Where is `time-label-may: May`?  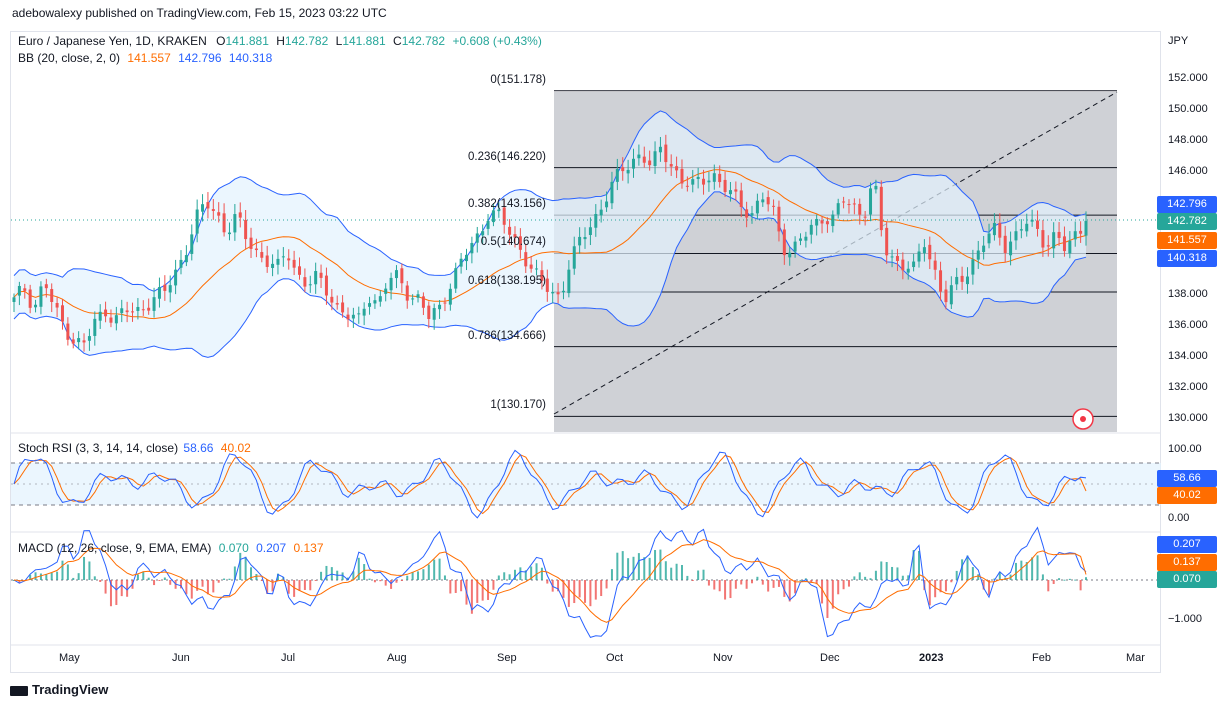 time-label-may: May is located at coordinates (69, 658).